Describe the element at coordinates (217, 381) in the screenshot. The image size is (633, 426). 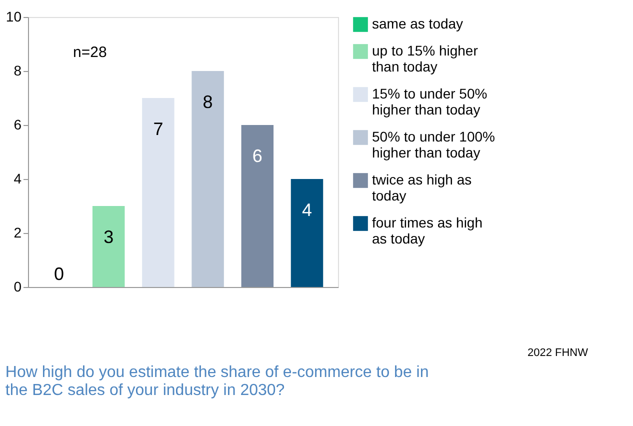
I see `text: How high do you estimate the share of e-commerce to be in the B2C sales of your industry in 2030?` at that location.